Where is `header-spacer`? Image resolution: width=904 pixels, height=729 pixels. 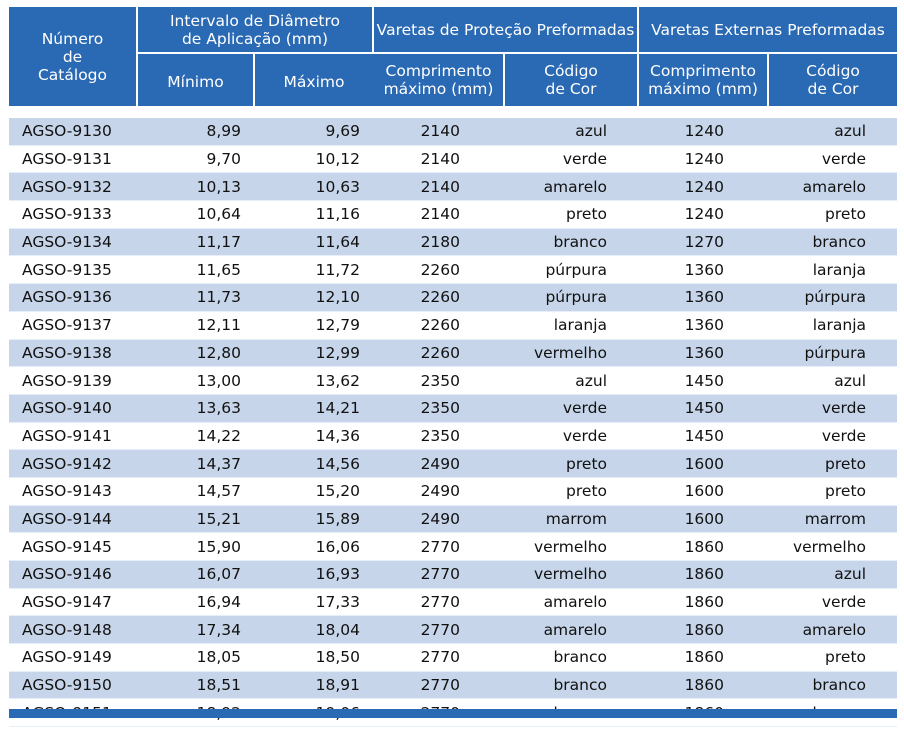
header-spacer is located at coordinates (453, 112).